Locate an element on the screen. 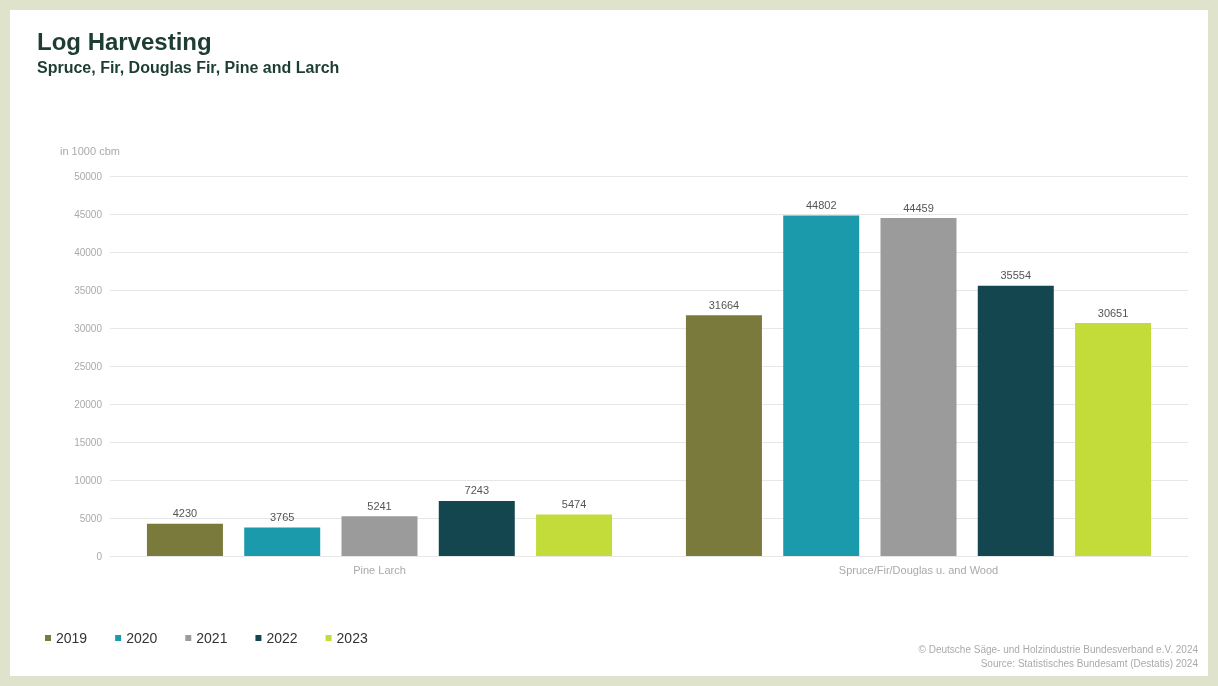  source-note: Source: Statistisches Bundesamt (Destatis) 2024 is located at coordinates (1089, 663).